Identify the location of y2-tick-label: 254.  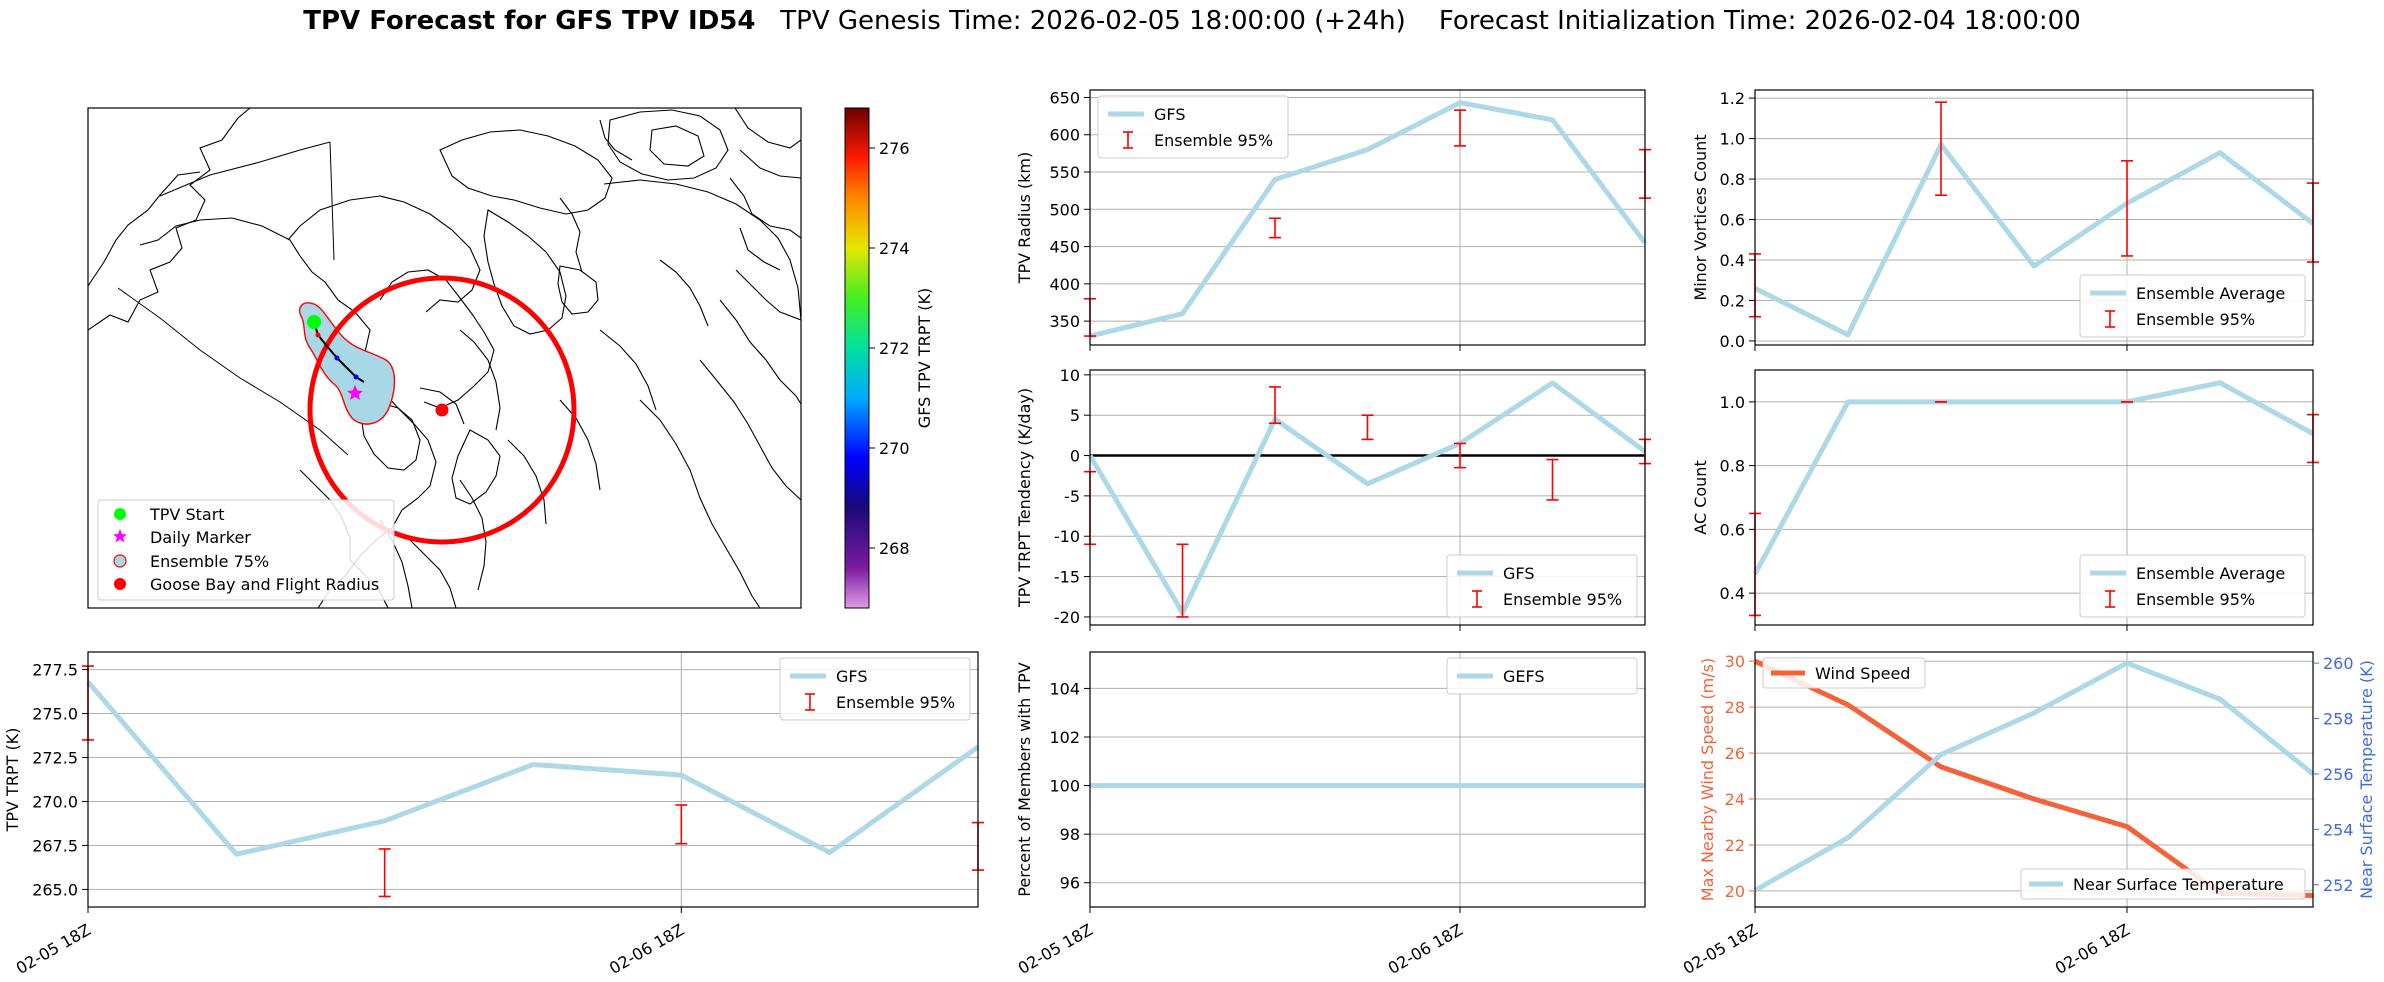
(2338, 829).